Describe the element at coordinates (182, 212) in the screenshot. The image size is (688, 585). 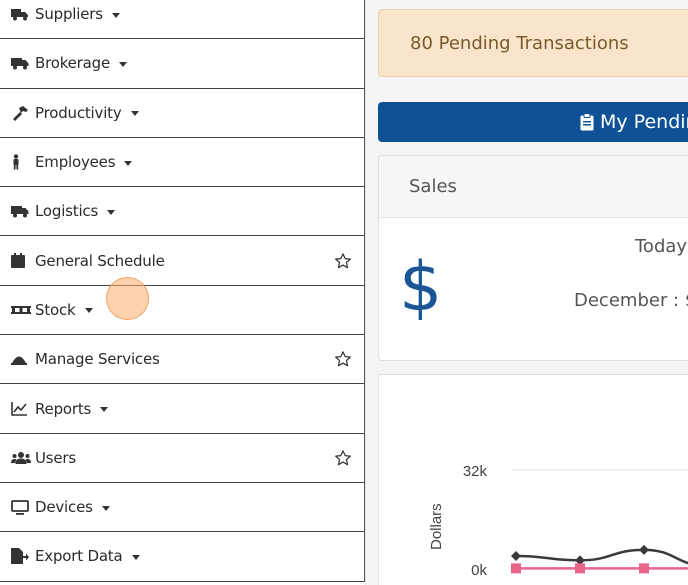
I see `sidebar-item-logistics: Logistics` at that location.